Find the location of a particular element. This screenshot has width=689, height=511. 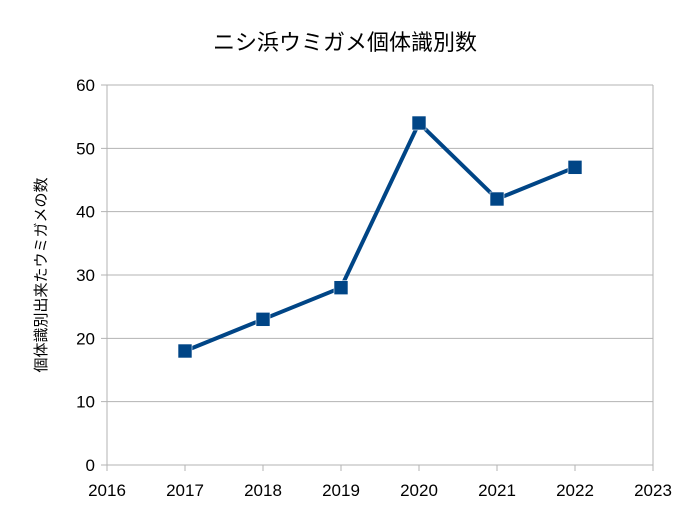

y-tick-label: 20 is located at coordinates (85, 338).